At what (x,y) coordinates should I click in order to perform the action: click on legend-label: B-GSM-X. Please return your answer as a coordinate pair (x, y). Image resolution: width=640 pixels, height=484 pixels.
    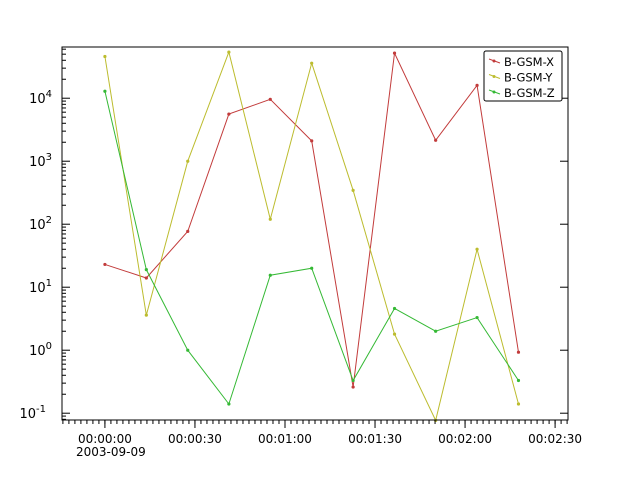
    Looking at the image, I should click on (529, 62).